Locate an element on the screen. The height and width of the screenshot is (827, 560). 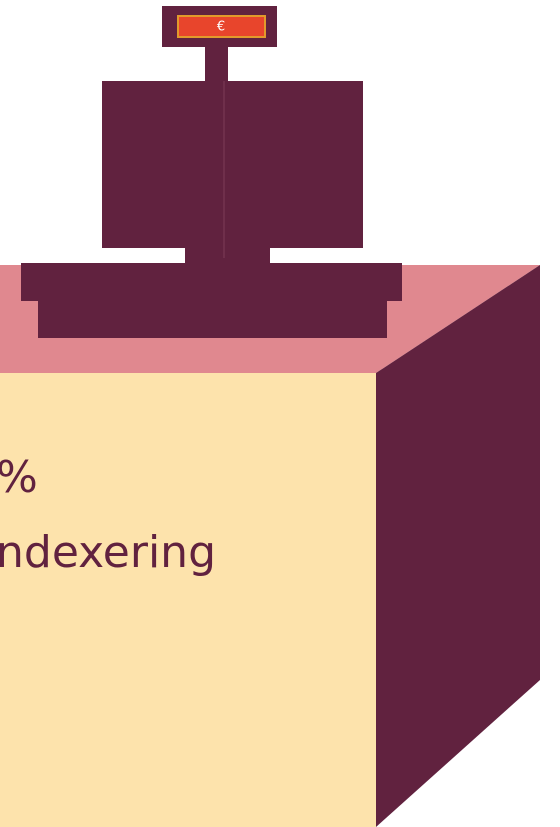
register-base is located at coordinates (211, 282).